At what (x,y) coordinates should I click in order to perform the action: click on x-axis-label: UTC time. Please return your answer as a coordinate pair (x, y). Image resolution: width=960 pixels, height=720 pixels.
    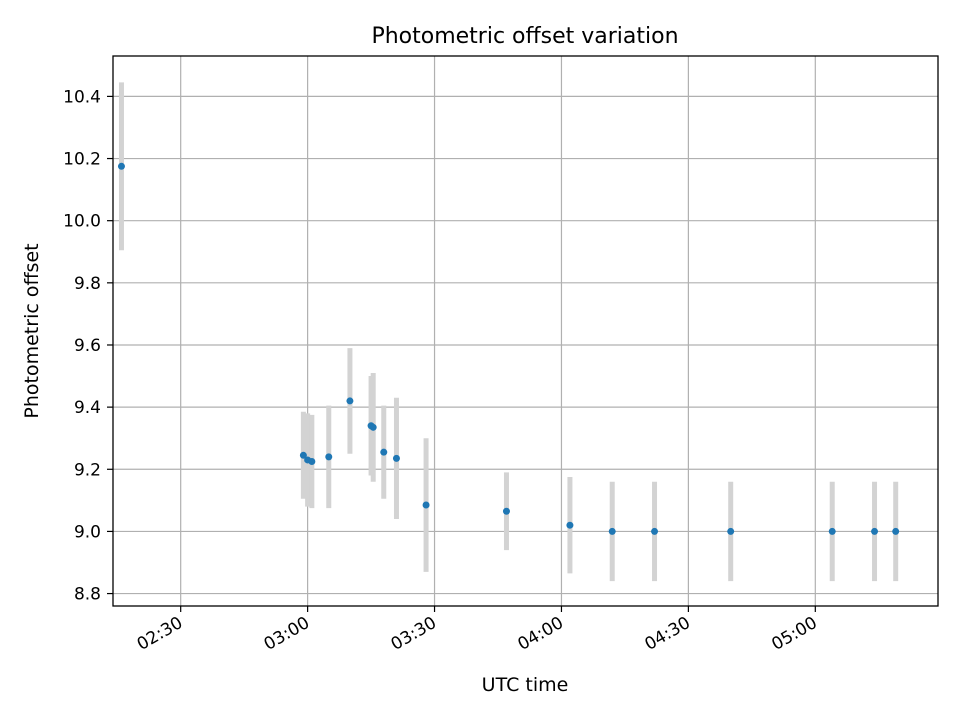
    Looking at the image, I should click on (525, 685).